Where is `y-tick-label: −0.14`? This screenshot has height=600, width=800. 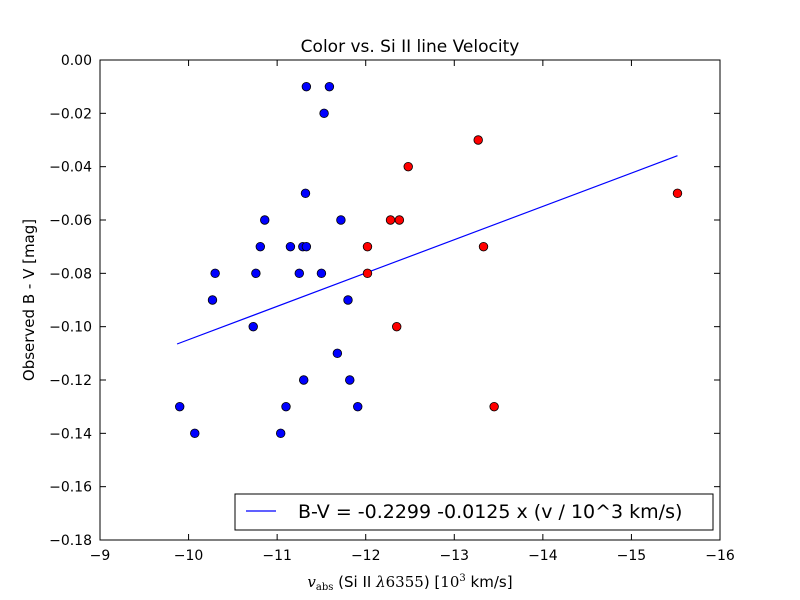 y-tick-label: −0.14 is located at coordinates (70, 434).